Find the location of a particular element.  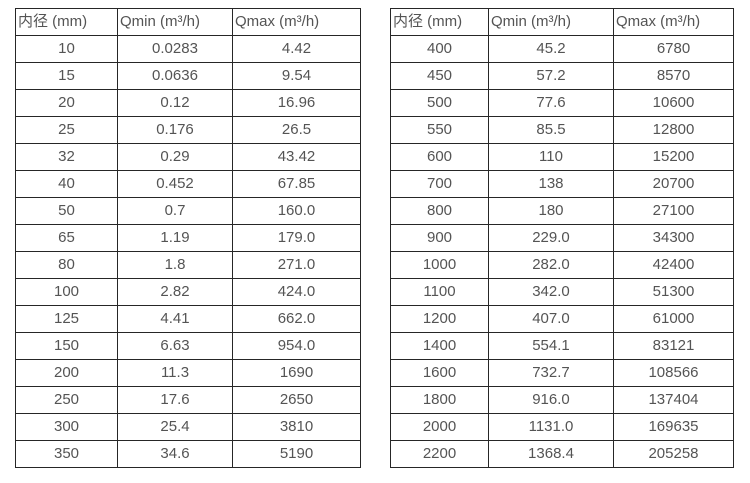

qmin-cell: 17.6 is located at coordinates (175, 400).